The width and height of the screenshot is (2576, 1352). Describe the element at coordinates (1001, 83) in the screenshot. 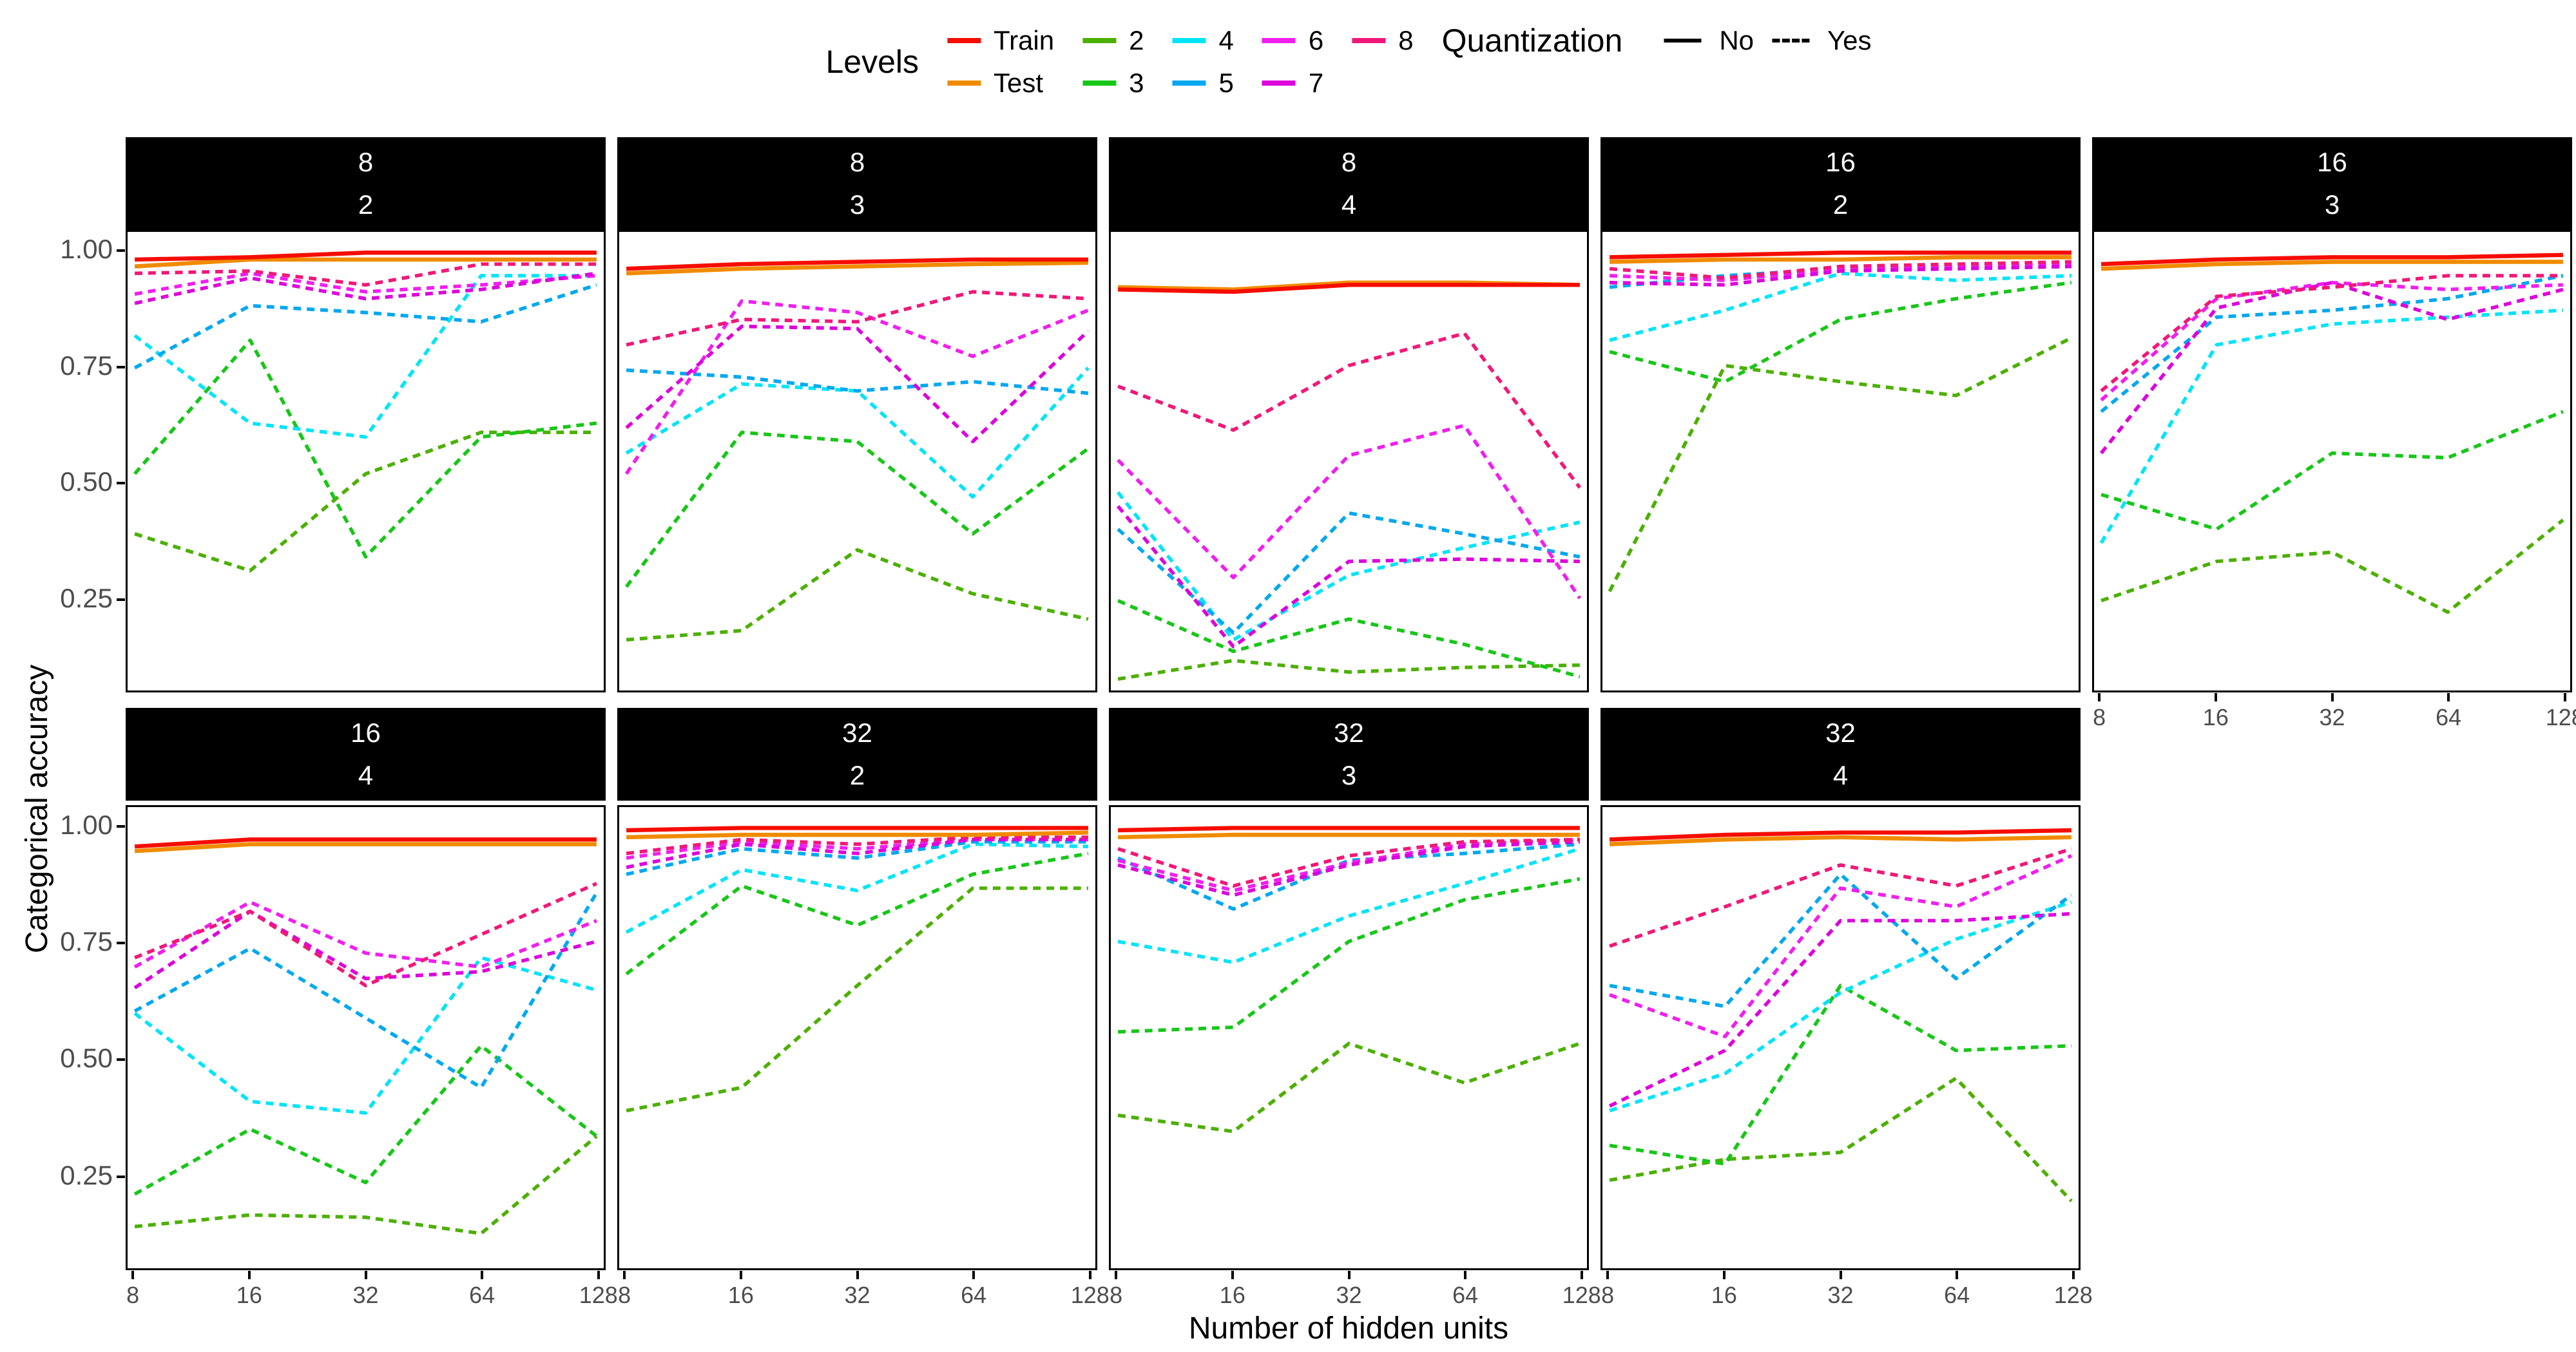

I see `legend-entry-Test: Test` at that location.